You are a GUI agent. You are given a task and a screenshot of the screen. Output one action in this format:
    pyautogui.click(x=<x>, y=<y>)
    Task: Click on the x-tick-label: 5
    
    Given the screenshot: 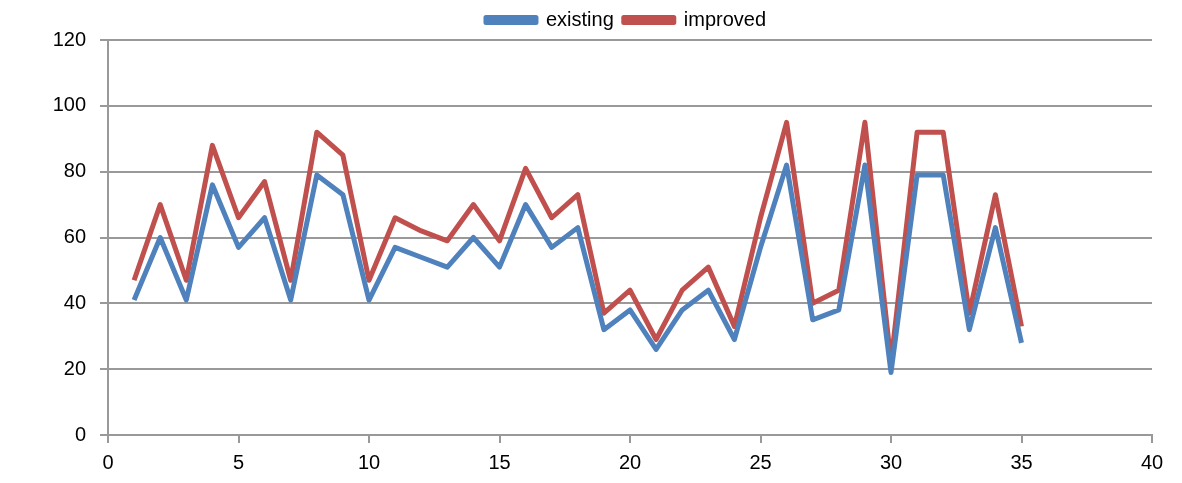 What is the action you would take?
    pyautogui.click(x=238, y=462)
    